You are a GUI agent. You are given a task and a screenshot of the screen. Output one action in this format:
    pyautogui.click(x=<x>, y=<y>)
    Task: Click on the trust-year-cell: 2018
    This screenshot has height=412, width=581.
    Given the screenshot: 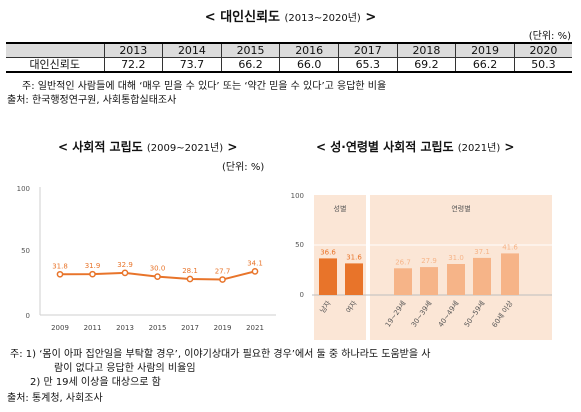 What is the action you would take?
    pyautogui.click(x=426, y=50)
    